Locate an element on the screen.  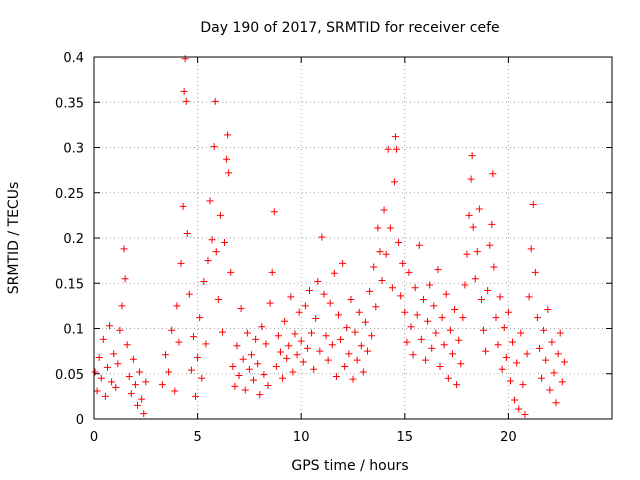
x-tick-label: 0 is located at coordinates (94, 437).